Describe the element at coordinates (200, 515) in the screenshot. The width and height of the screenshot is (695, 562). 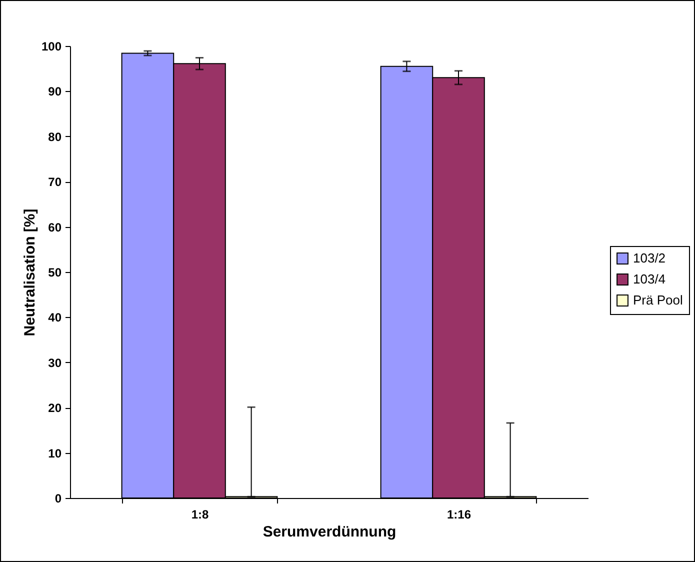
I see `x-tick-label: 1:8` at that location.